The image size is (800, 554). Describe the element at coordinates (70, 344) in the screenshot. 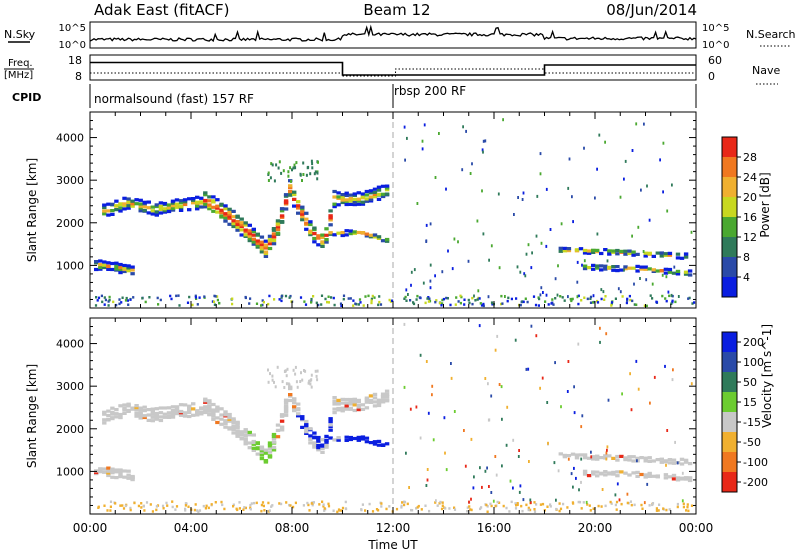

I see `y-tick-label: 4000` at that location.